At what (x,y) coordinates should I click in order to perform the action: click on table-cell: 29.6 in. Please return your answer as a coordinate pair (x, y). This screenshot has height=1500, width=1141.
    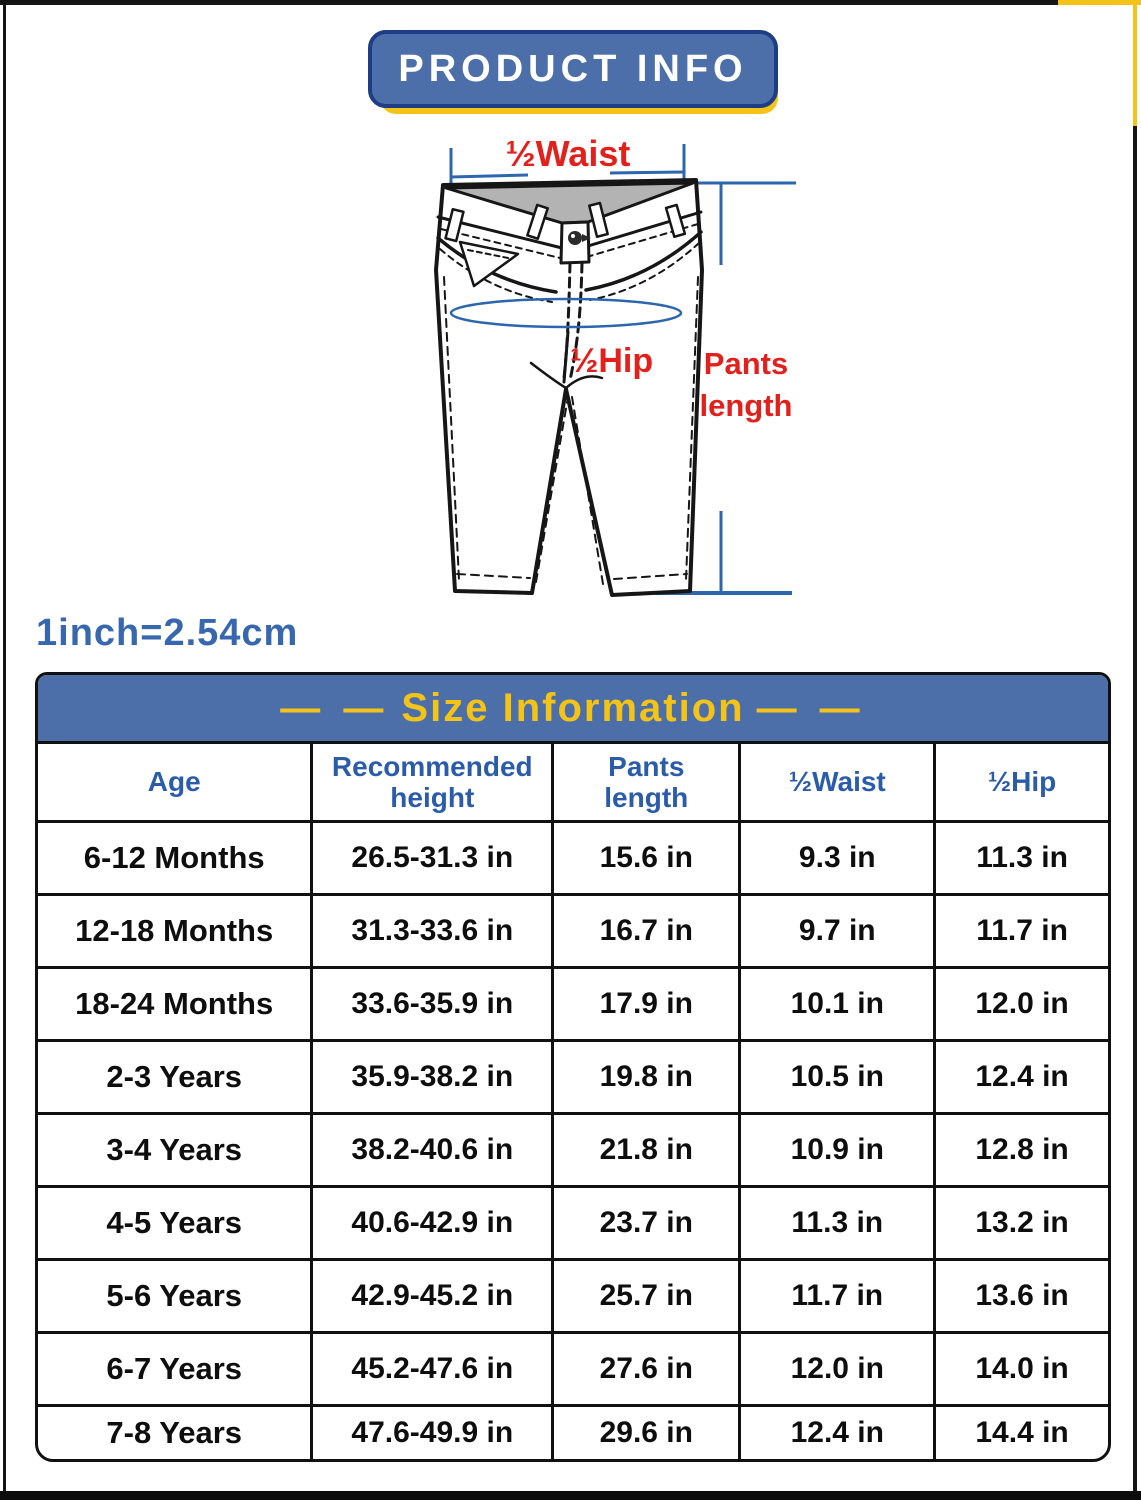
    Looking at the image, I should click on (646, 1431).